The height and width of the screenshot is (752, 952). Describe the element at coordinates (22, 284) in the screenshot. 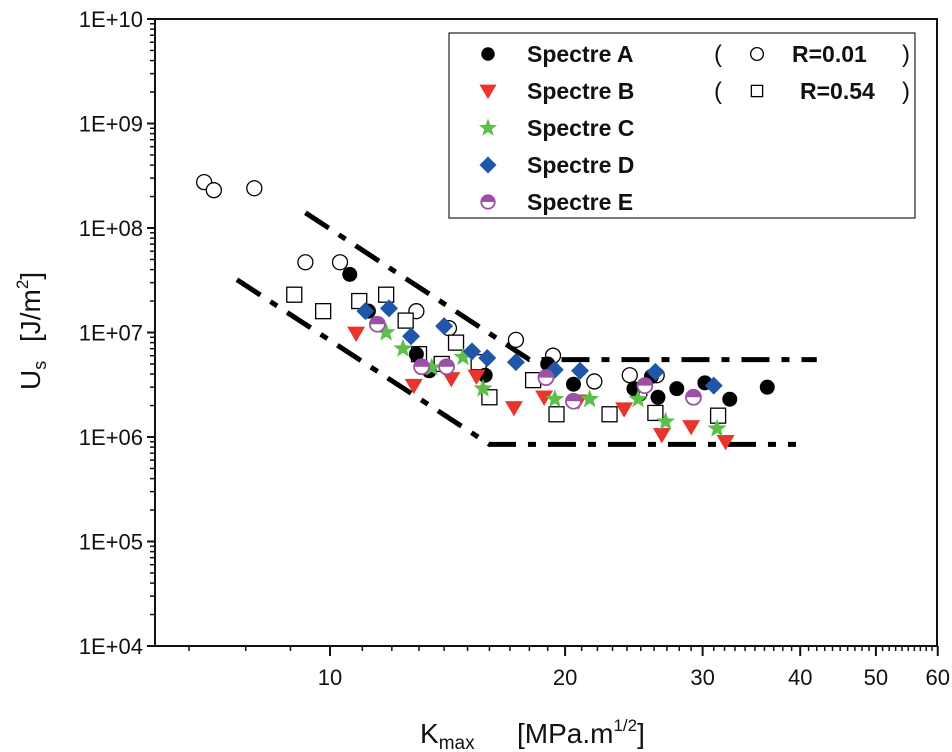

I see `y-axis-title-unit-sup: 2` at that location.